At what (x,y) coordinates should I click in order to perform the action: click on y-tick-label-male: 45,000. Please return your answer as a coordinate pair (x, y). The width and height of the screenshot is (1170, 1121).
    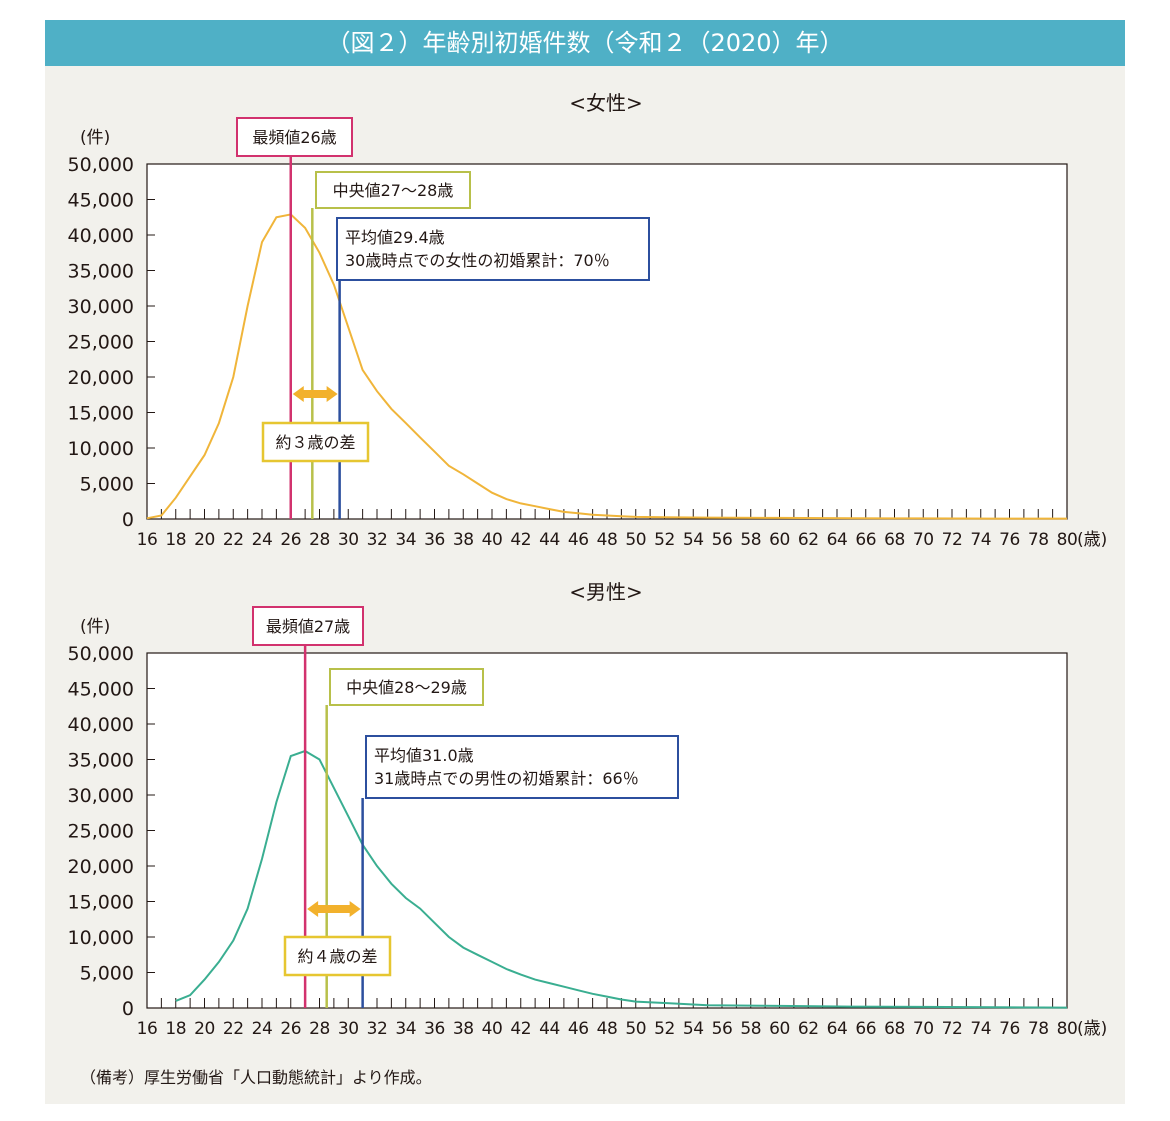
    Looking at the image, I should click on (101, 690).